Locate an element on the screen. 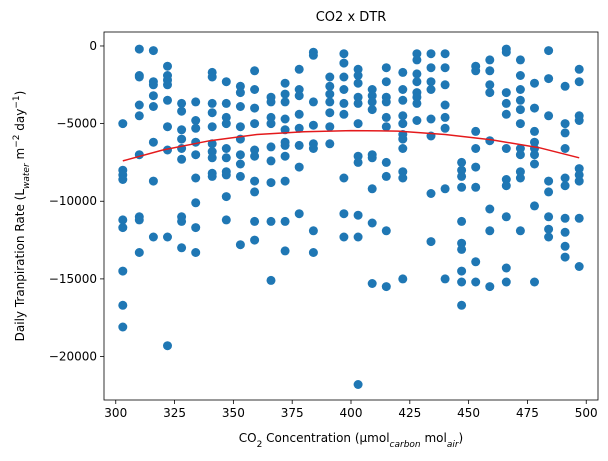  y-tick-label: −5000 is located at coordinates (76, 124).